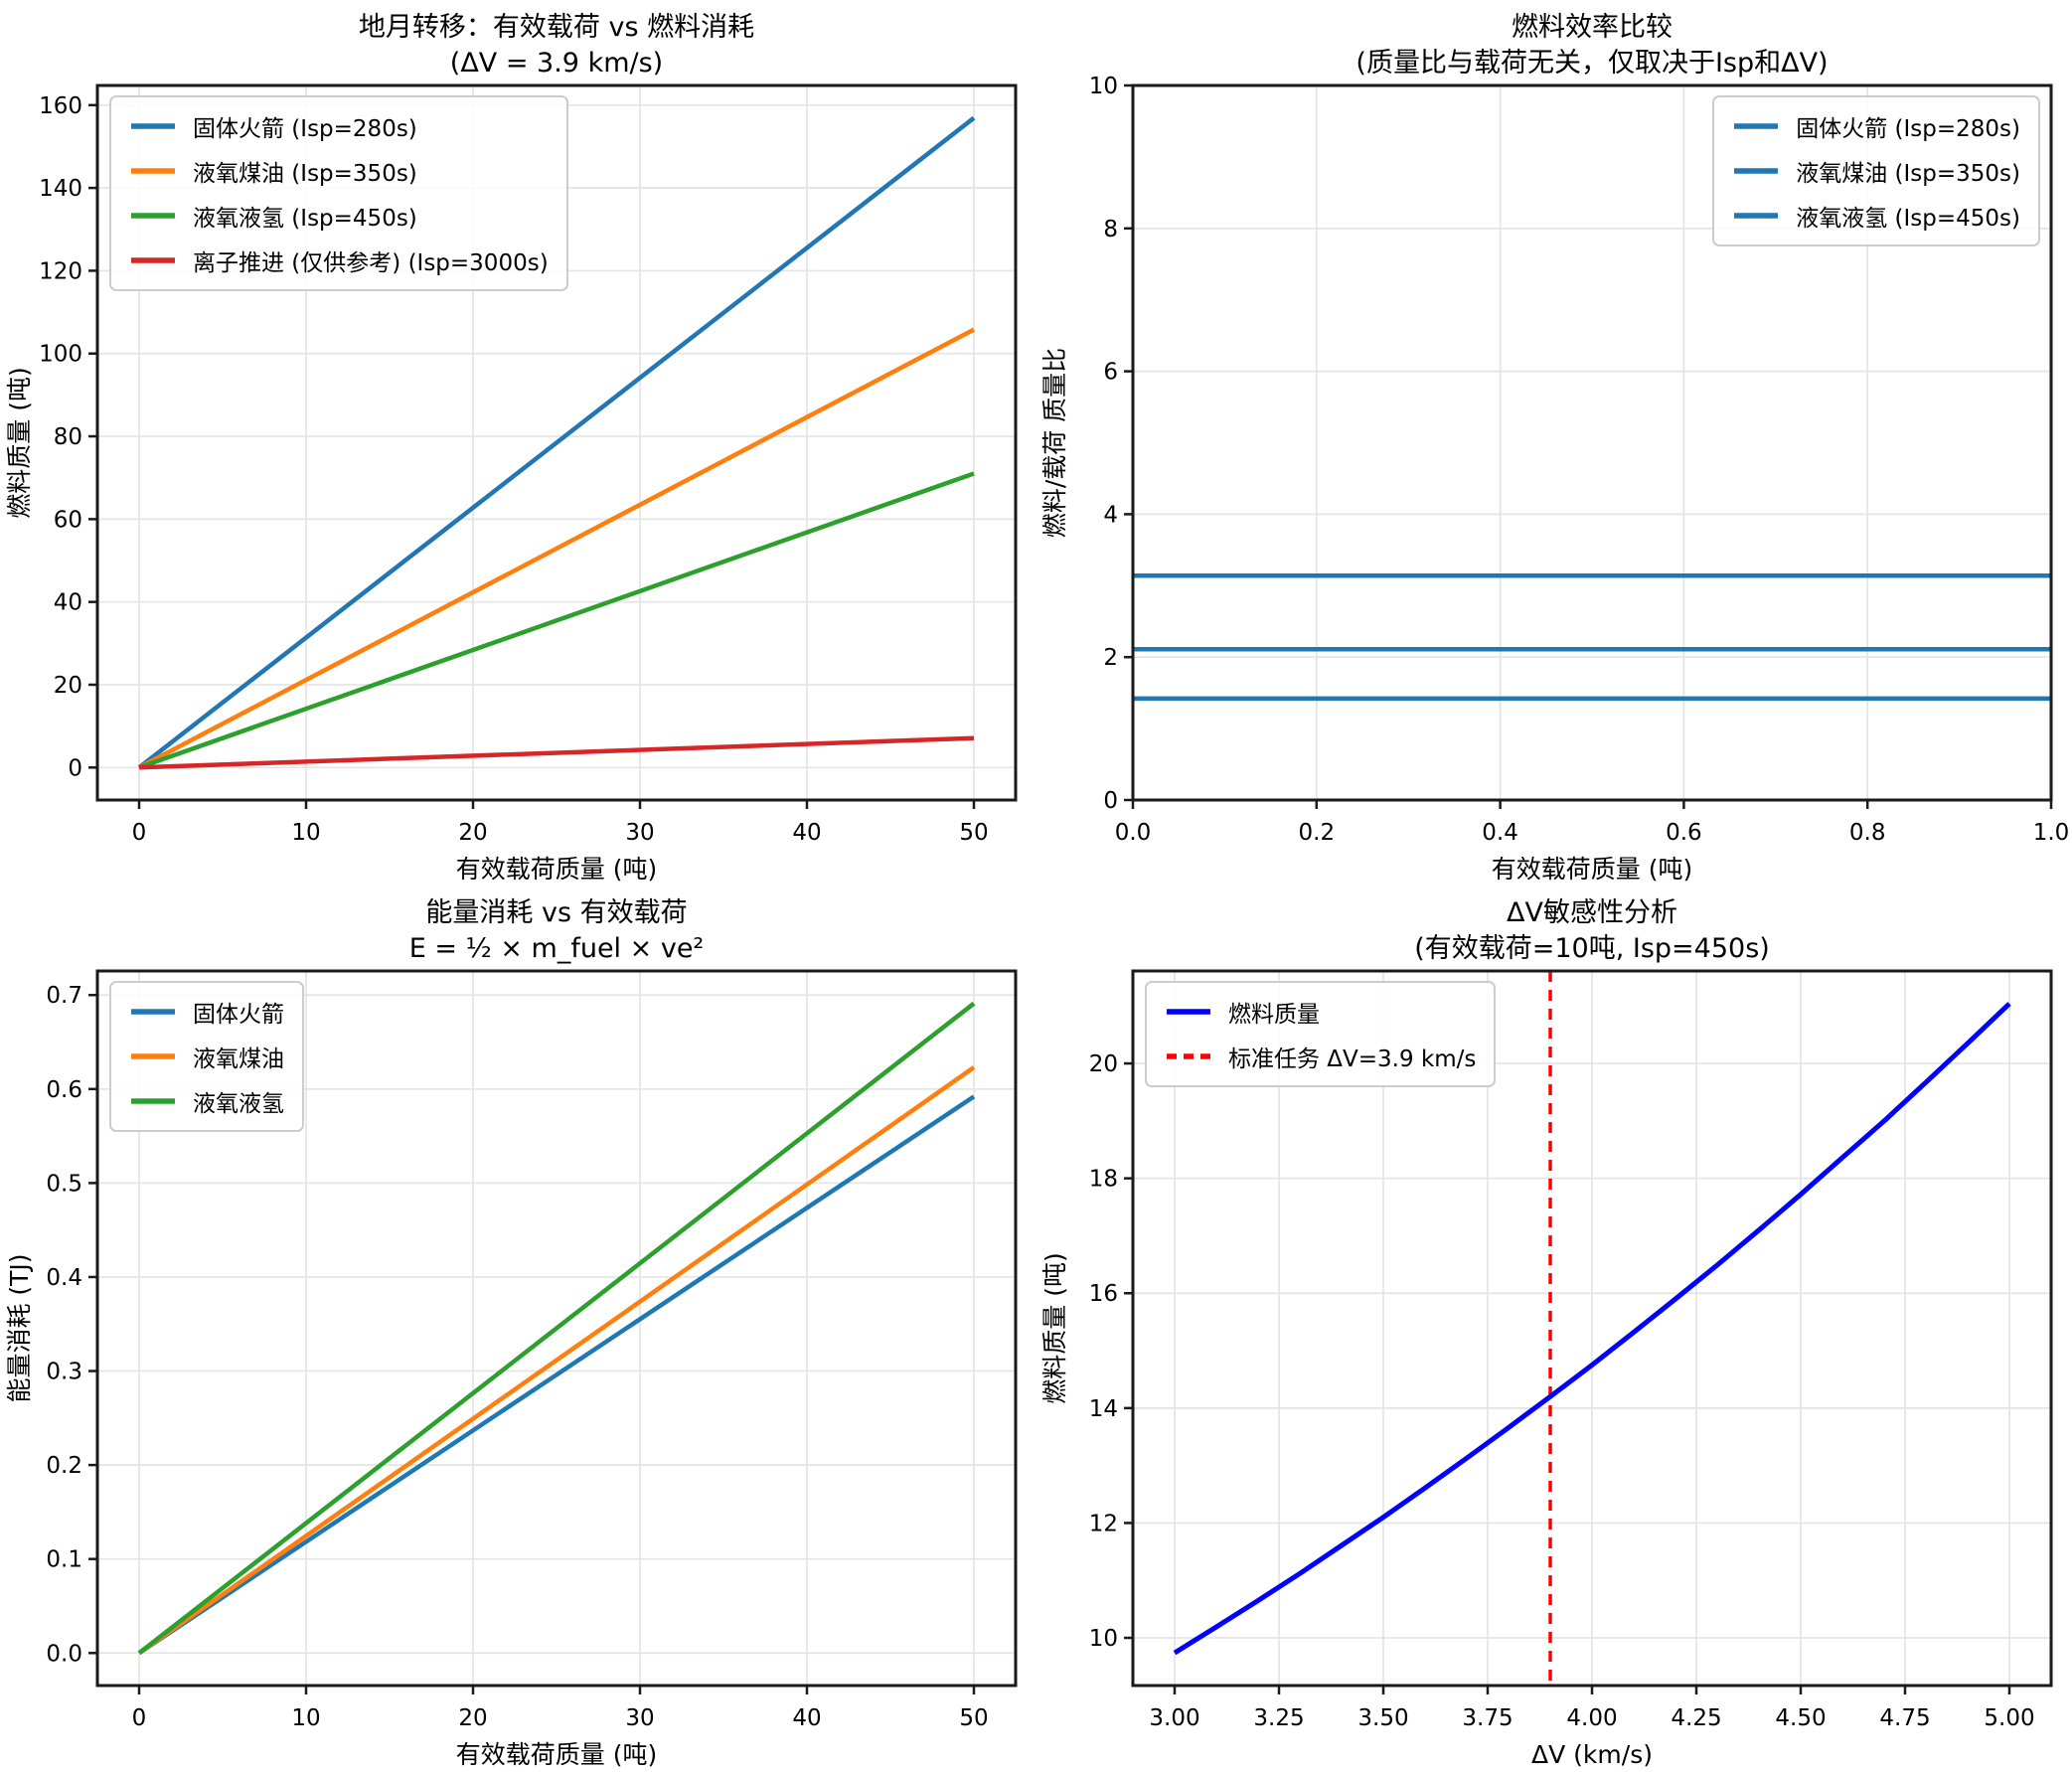  I want to click on y-tick-label: 14, so click(1103, 1409).